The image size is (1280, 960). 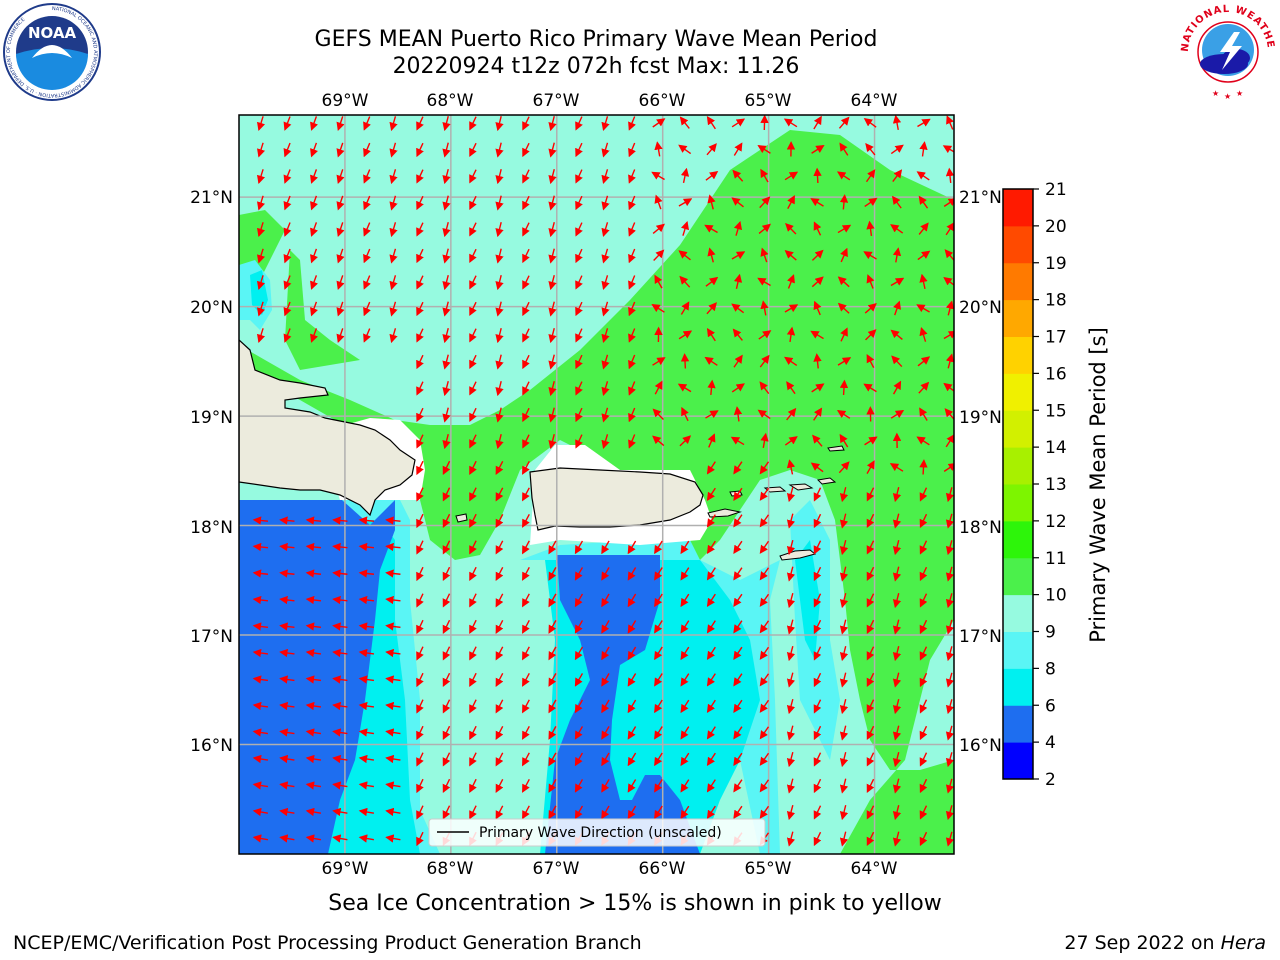 What do you see at coordinates (1056, 227) in the screenshot?
I see `colorbar-tick-label: 20` at bounding box center [1056, 227].